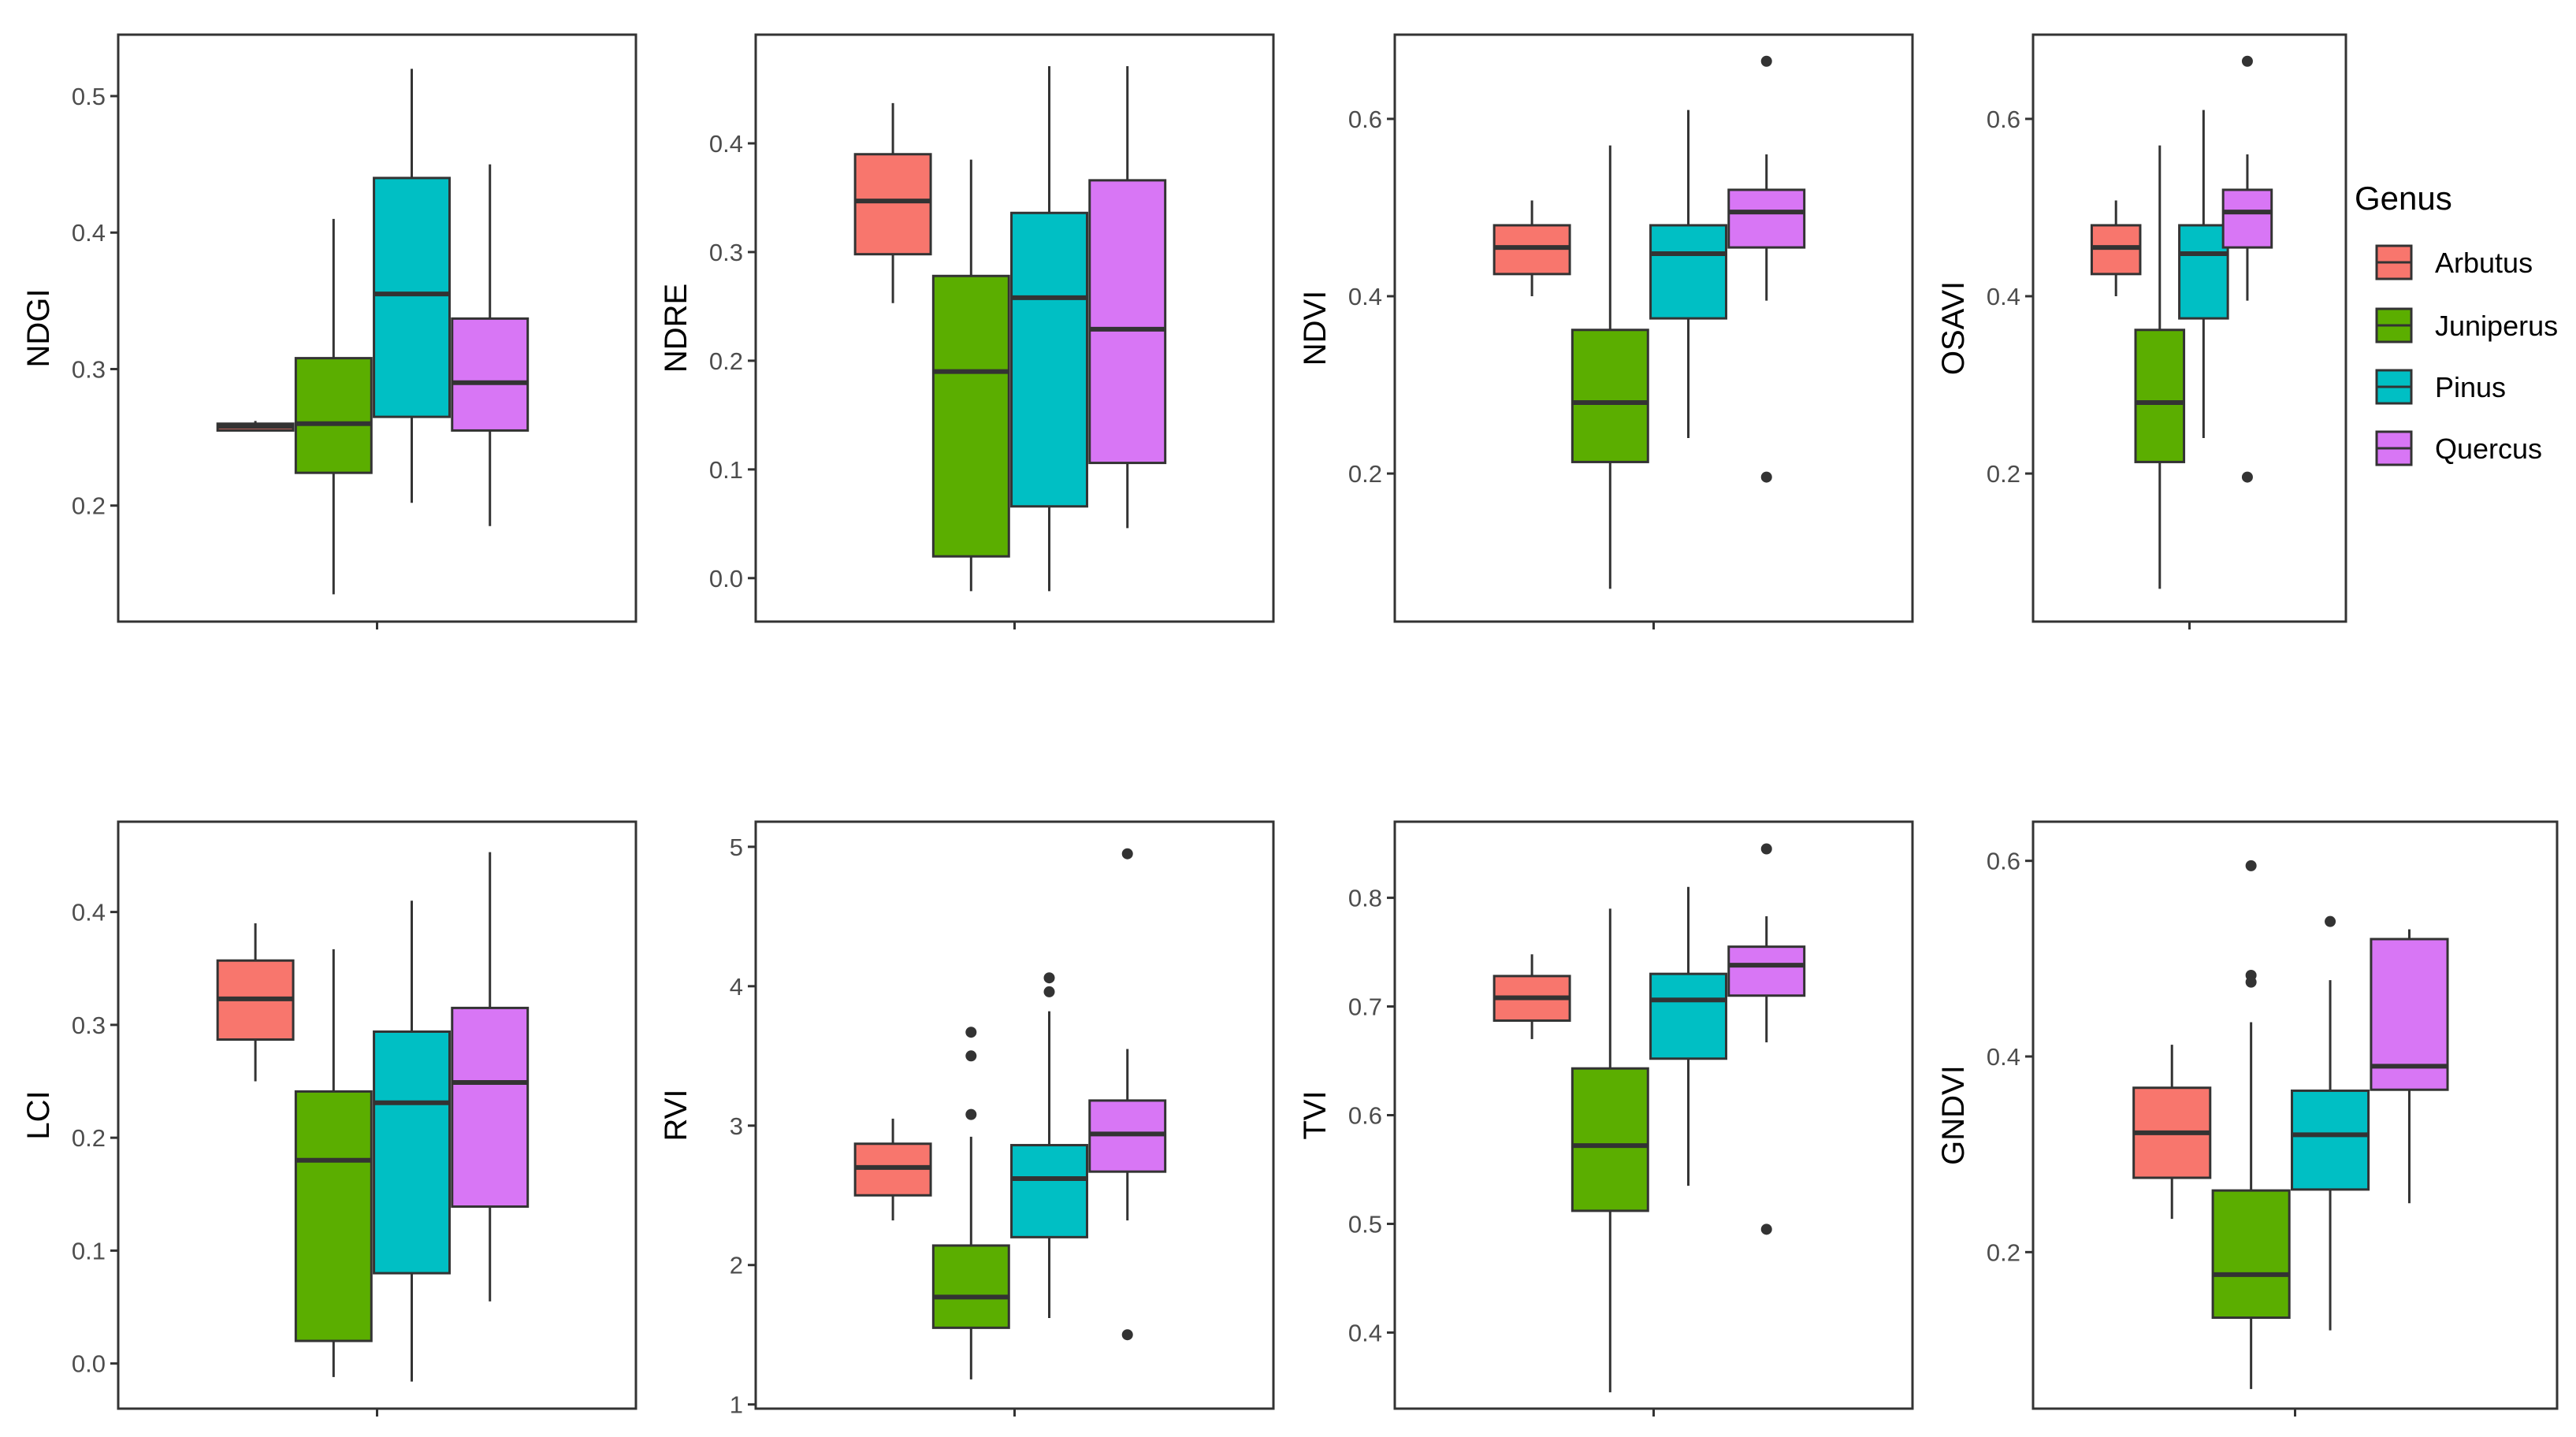  I want to click on box-gndvi-quercus, so click(2409, 1066).